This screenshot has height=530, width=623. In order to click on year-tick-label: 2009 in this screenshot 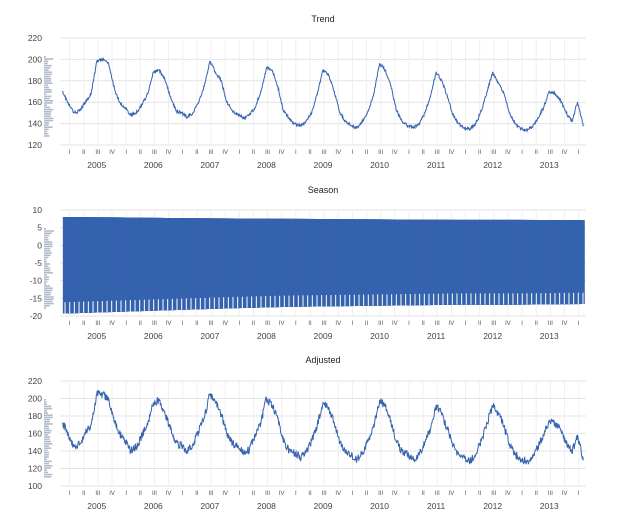, I will do `click(323, 165)`.